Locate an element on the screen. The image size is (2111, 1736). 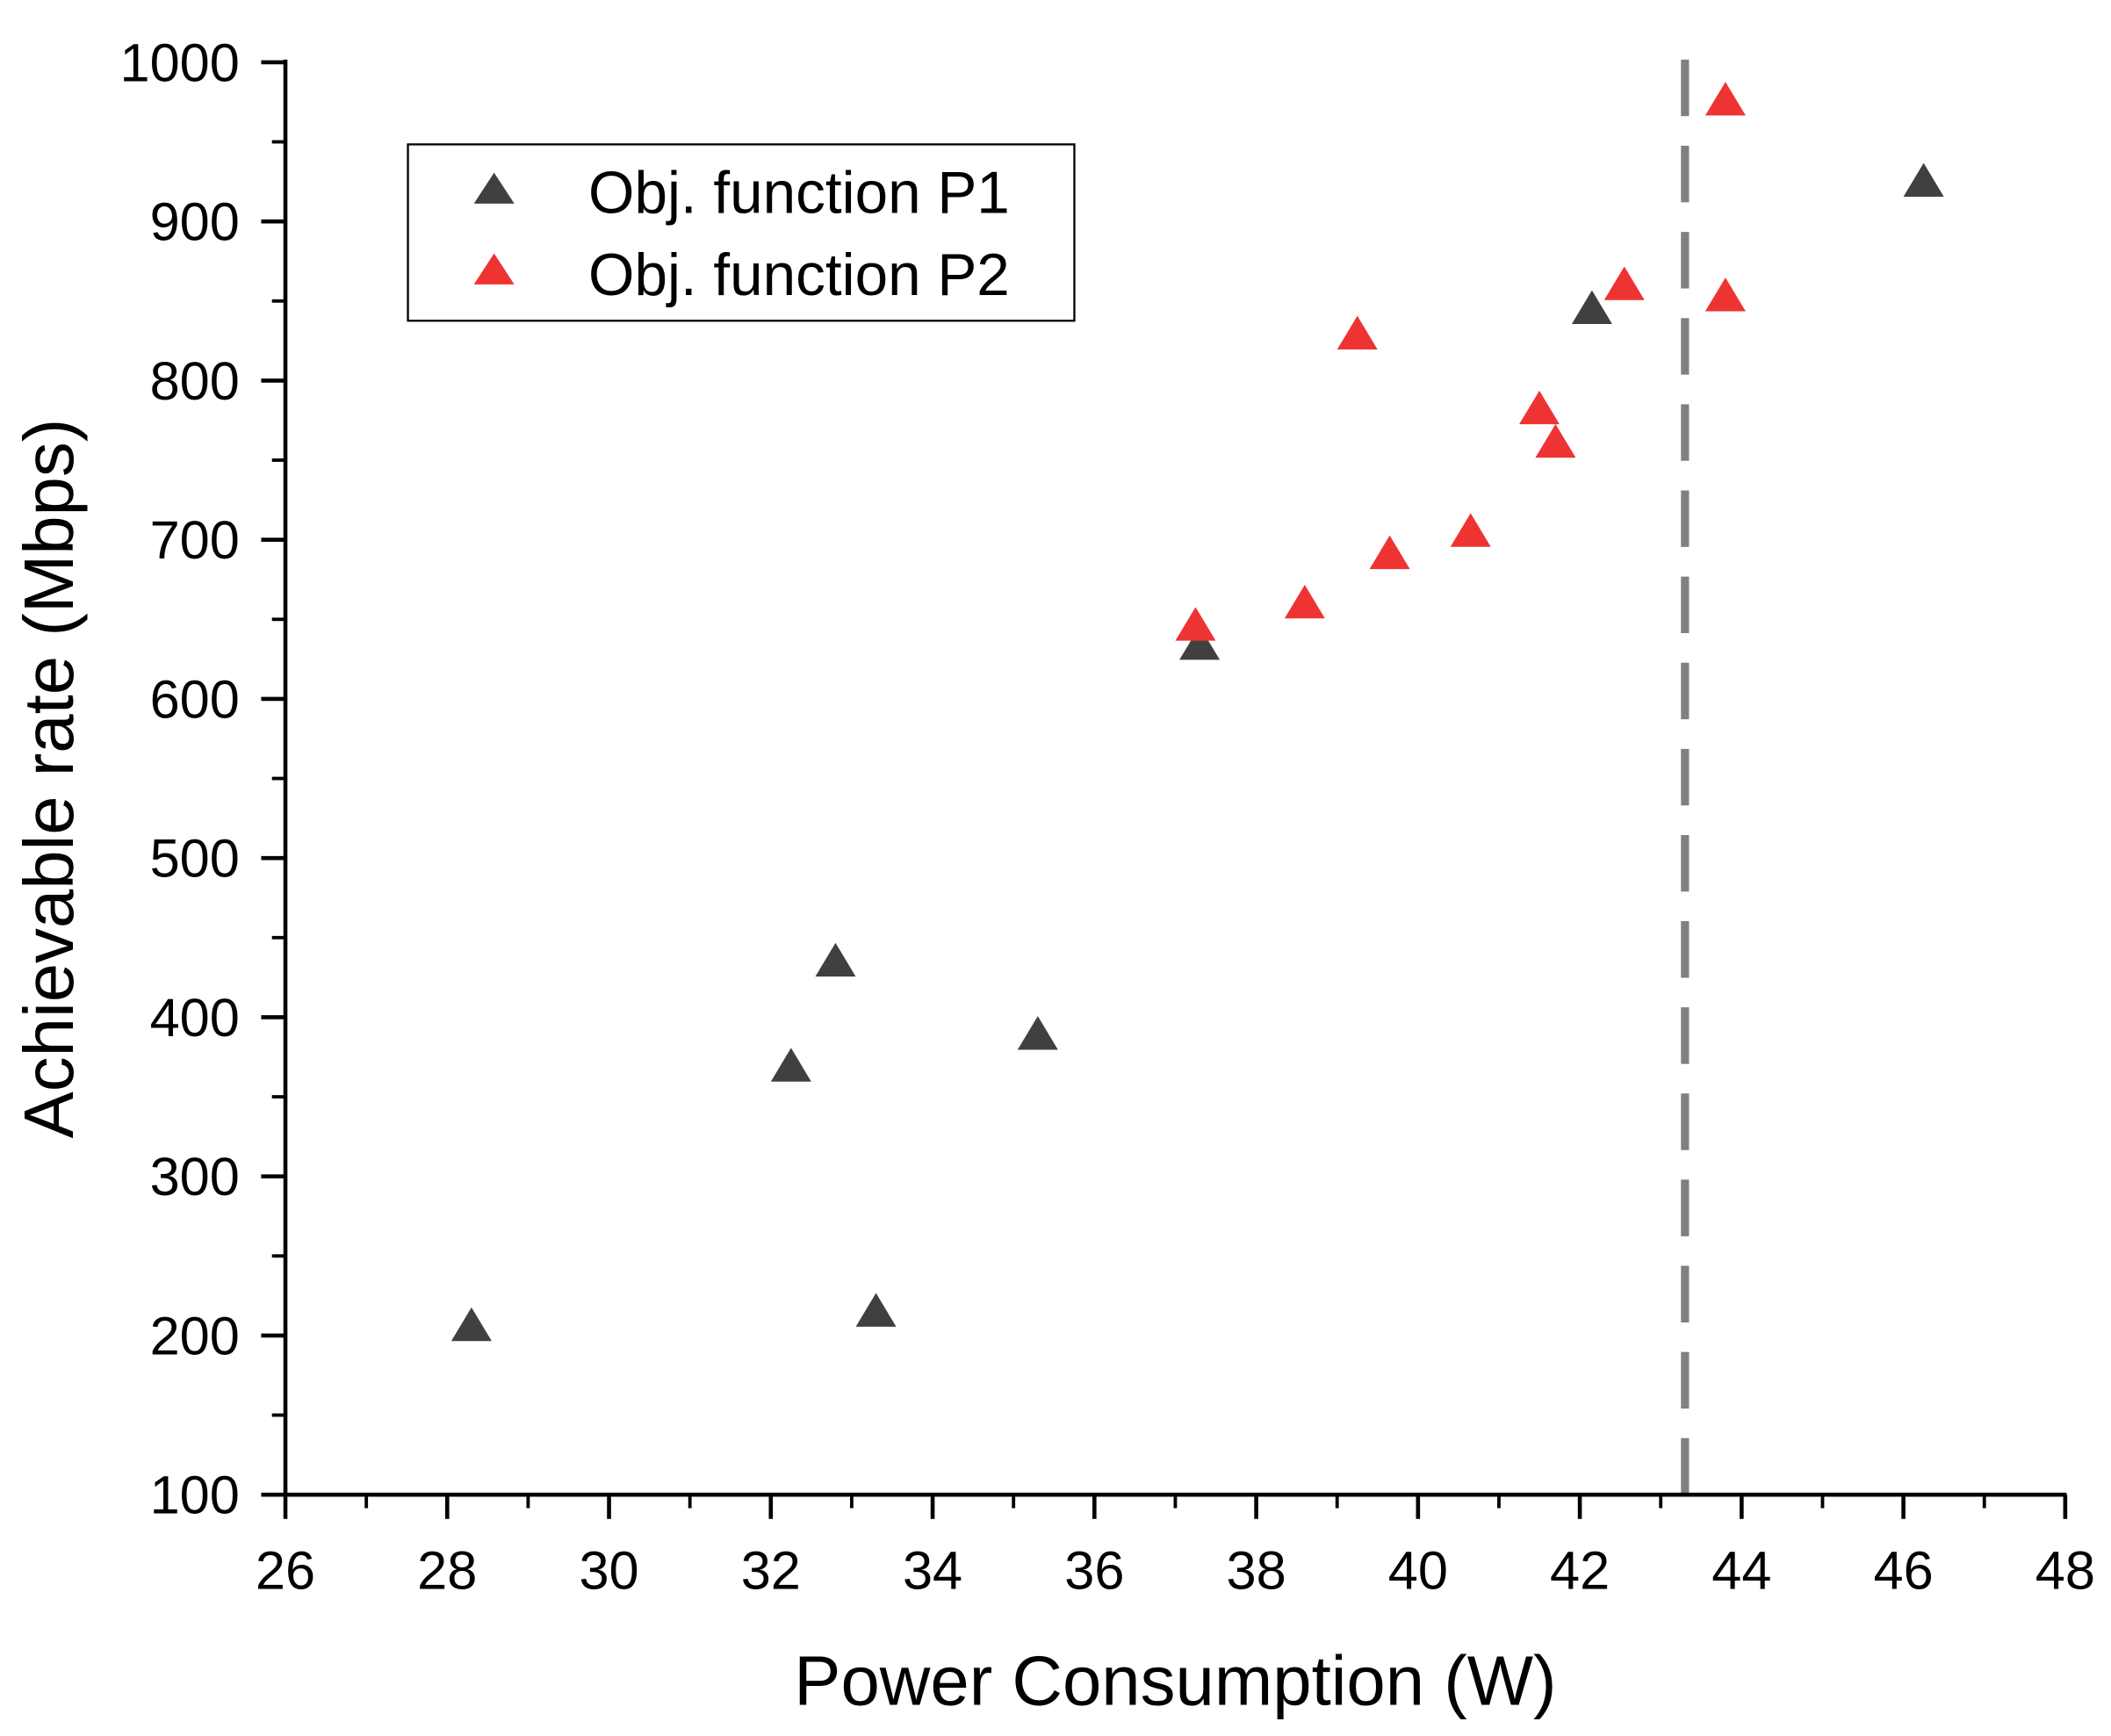
y-tick-label: 200 is located at coordinates (195, 1335).